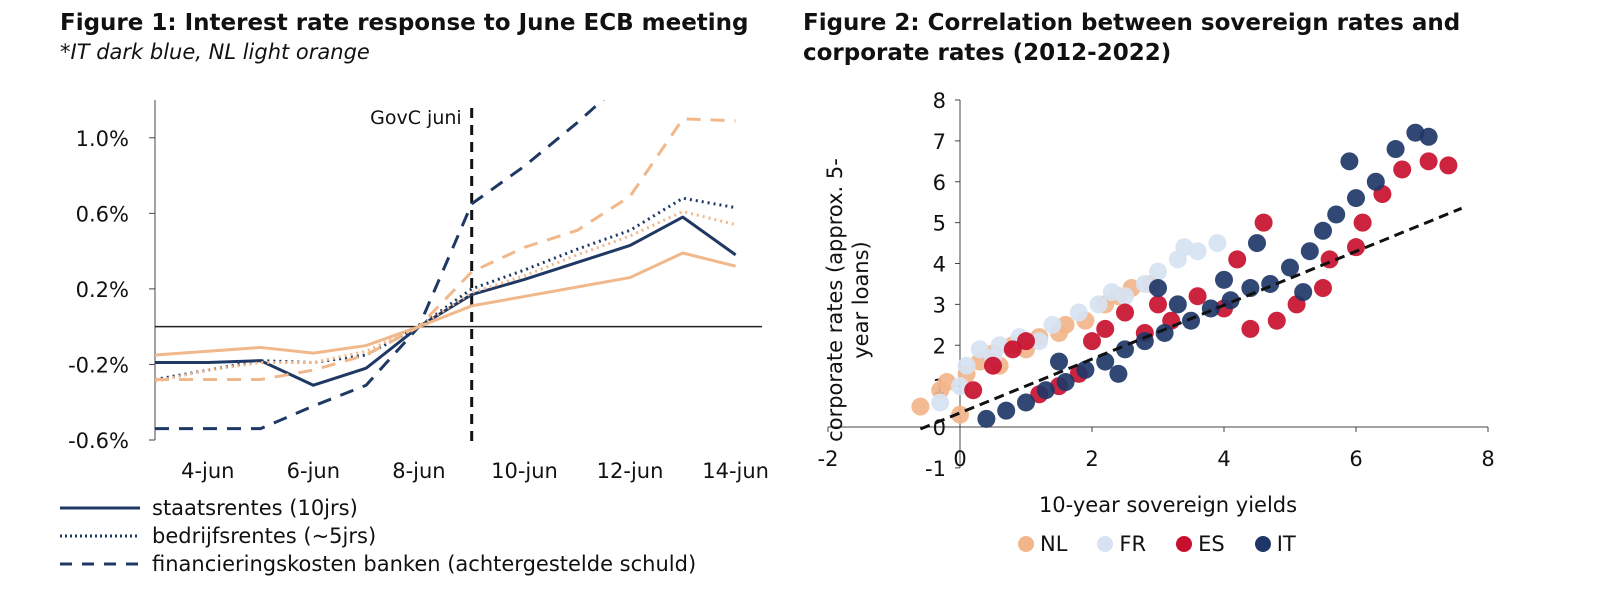 The height and width of the screenshot is (594, 1600). I want to click on series-line-dotted-it, so click(445, 289).